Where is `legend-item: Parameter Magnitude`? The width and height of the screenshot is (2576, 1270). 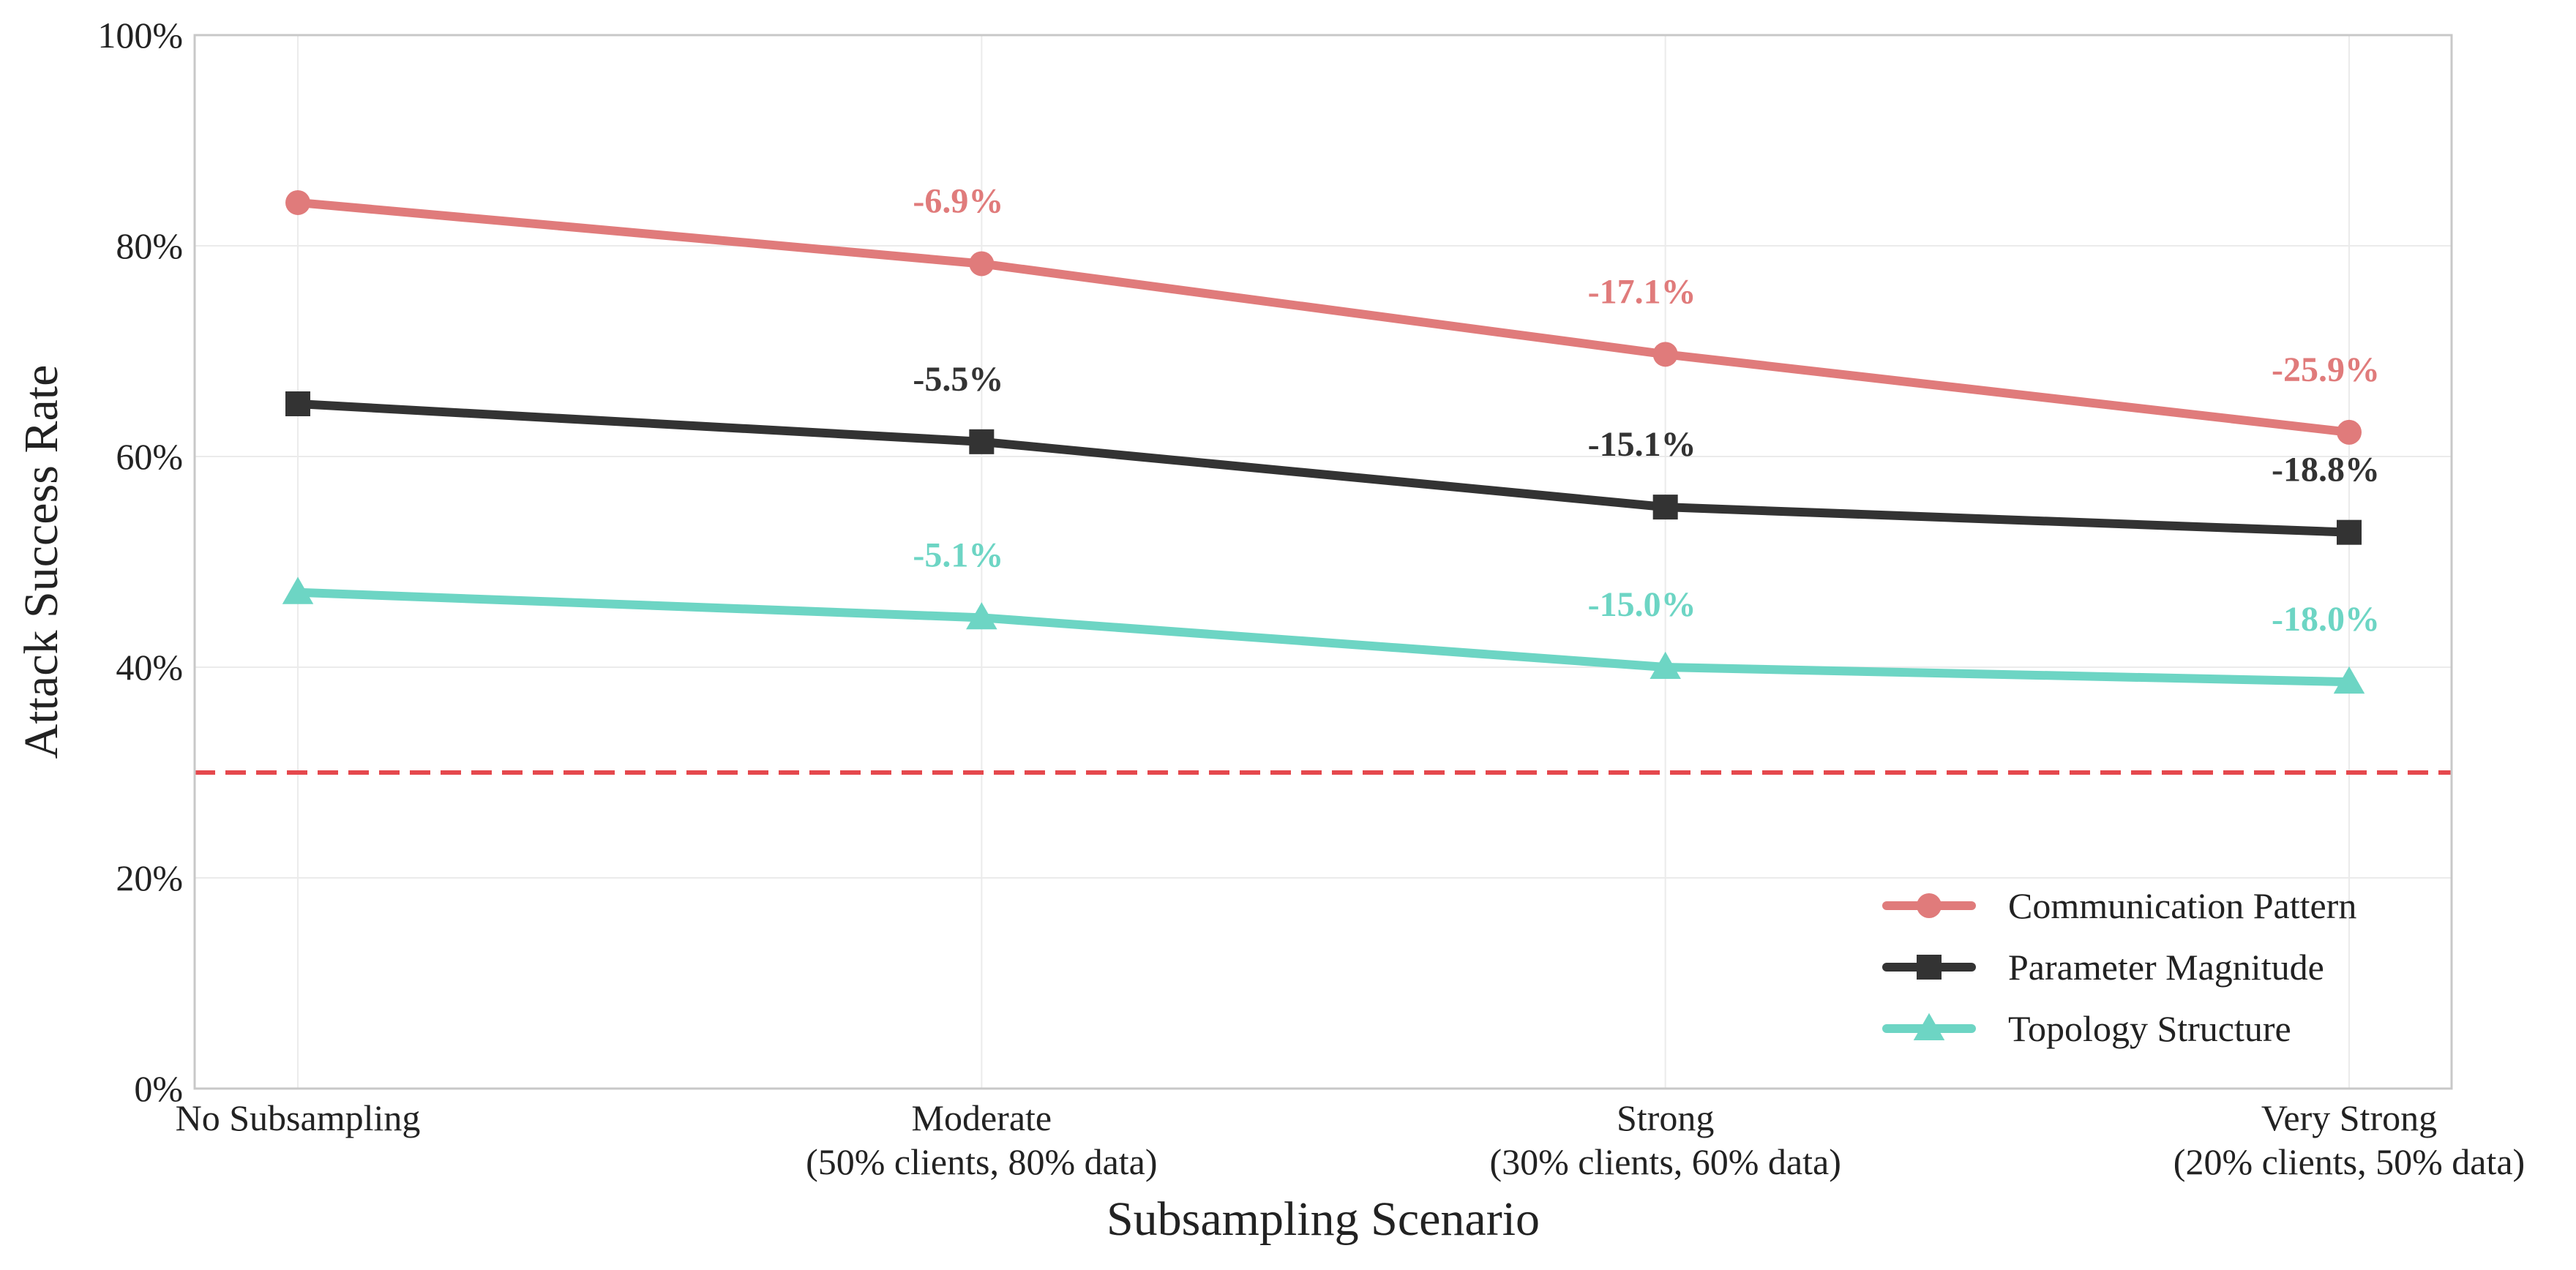 legend-item: Parameter Magnitude is located at coordinates (2103, 967).